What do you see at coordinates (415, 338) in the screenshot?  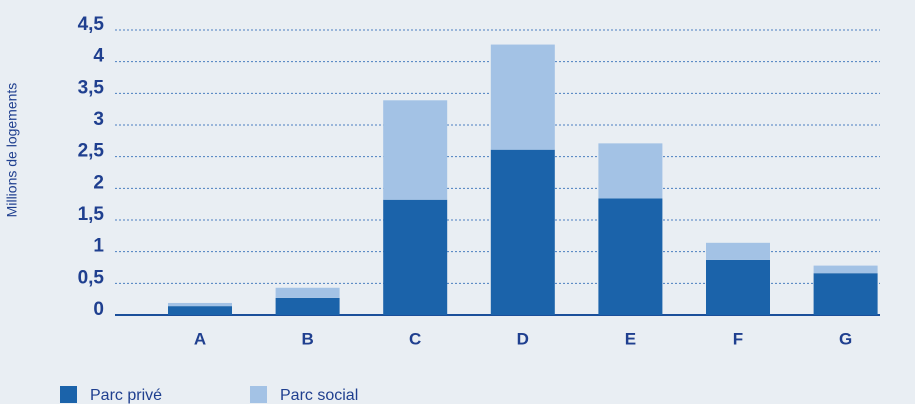 I see `x-tick-label: C` at bounding box center [415, 338].